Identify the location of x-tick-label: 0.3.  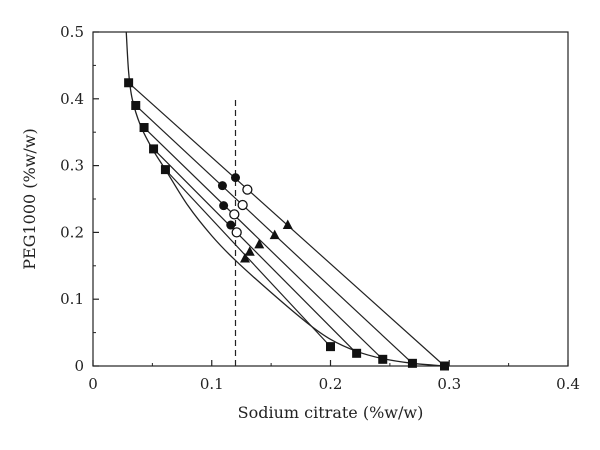
(449, 384).